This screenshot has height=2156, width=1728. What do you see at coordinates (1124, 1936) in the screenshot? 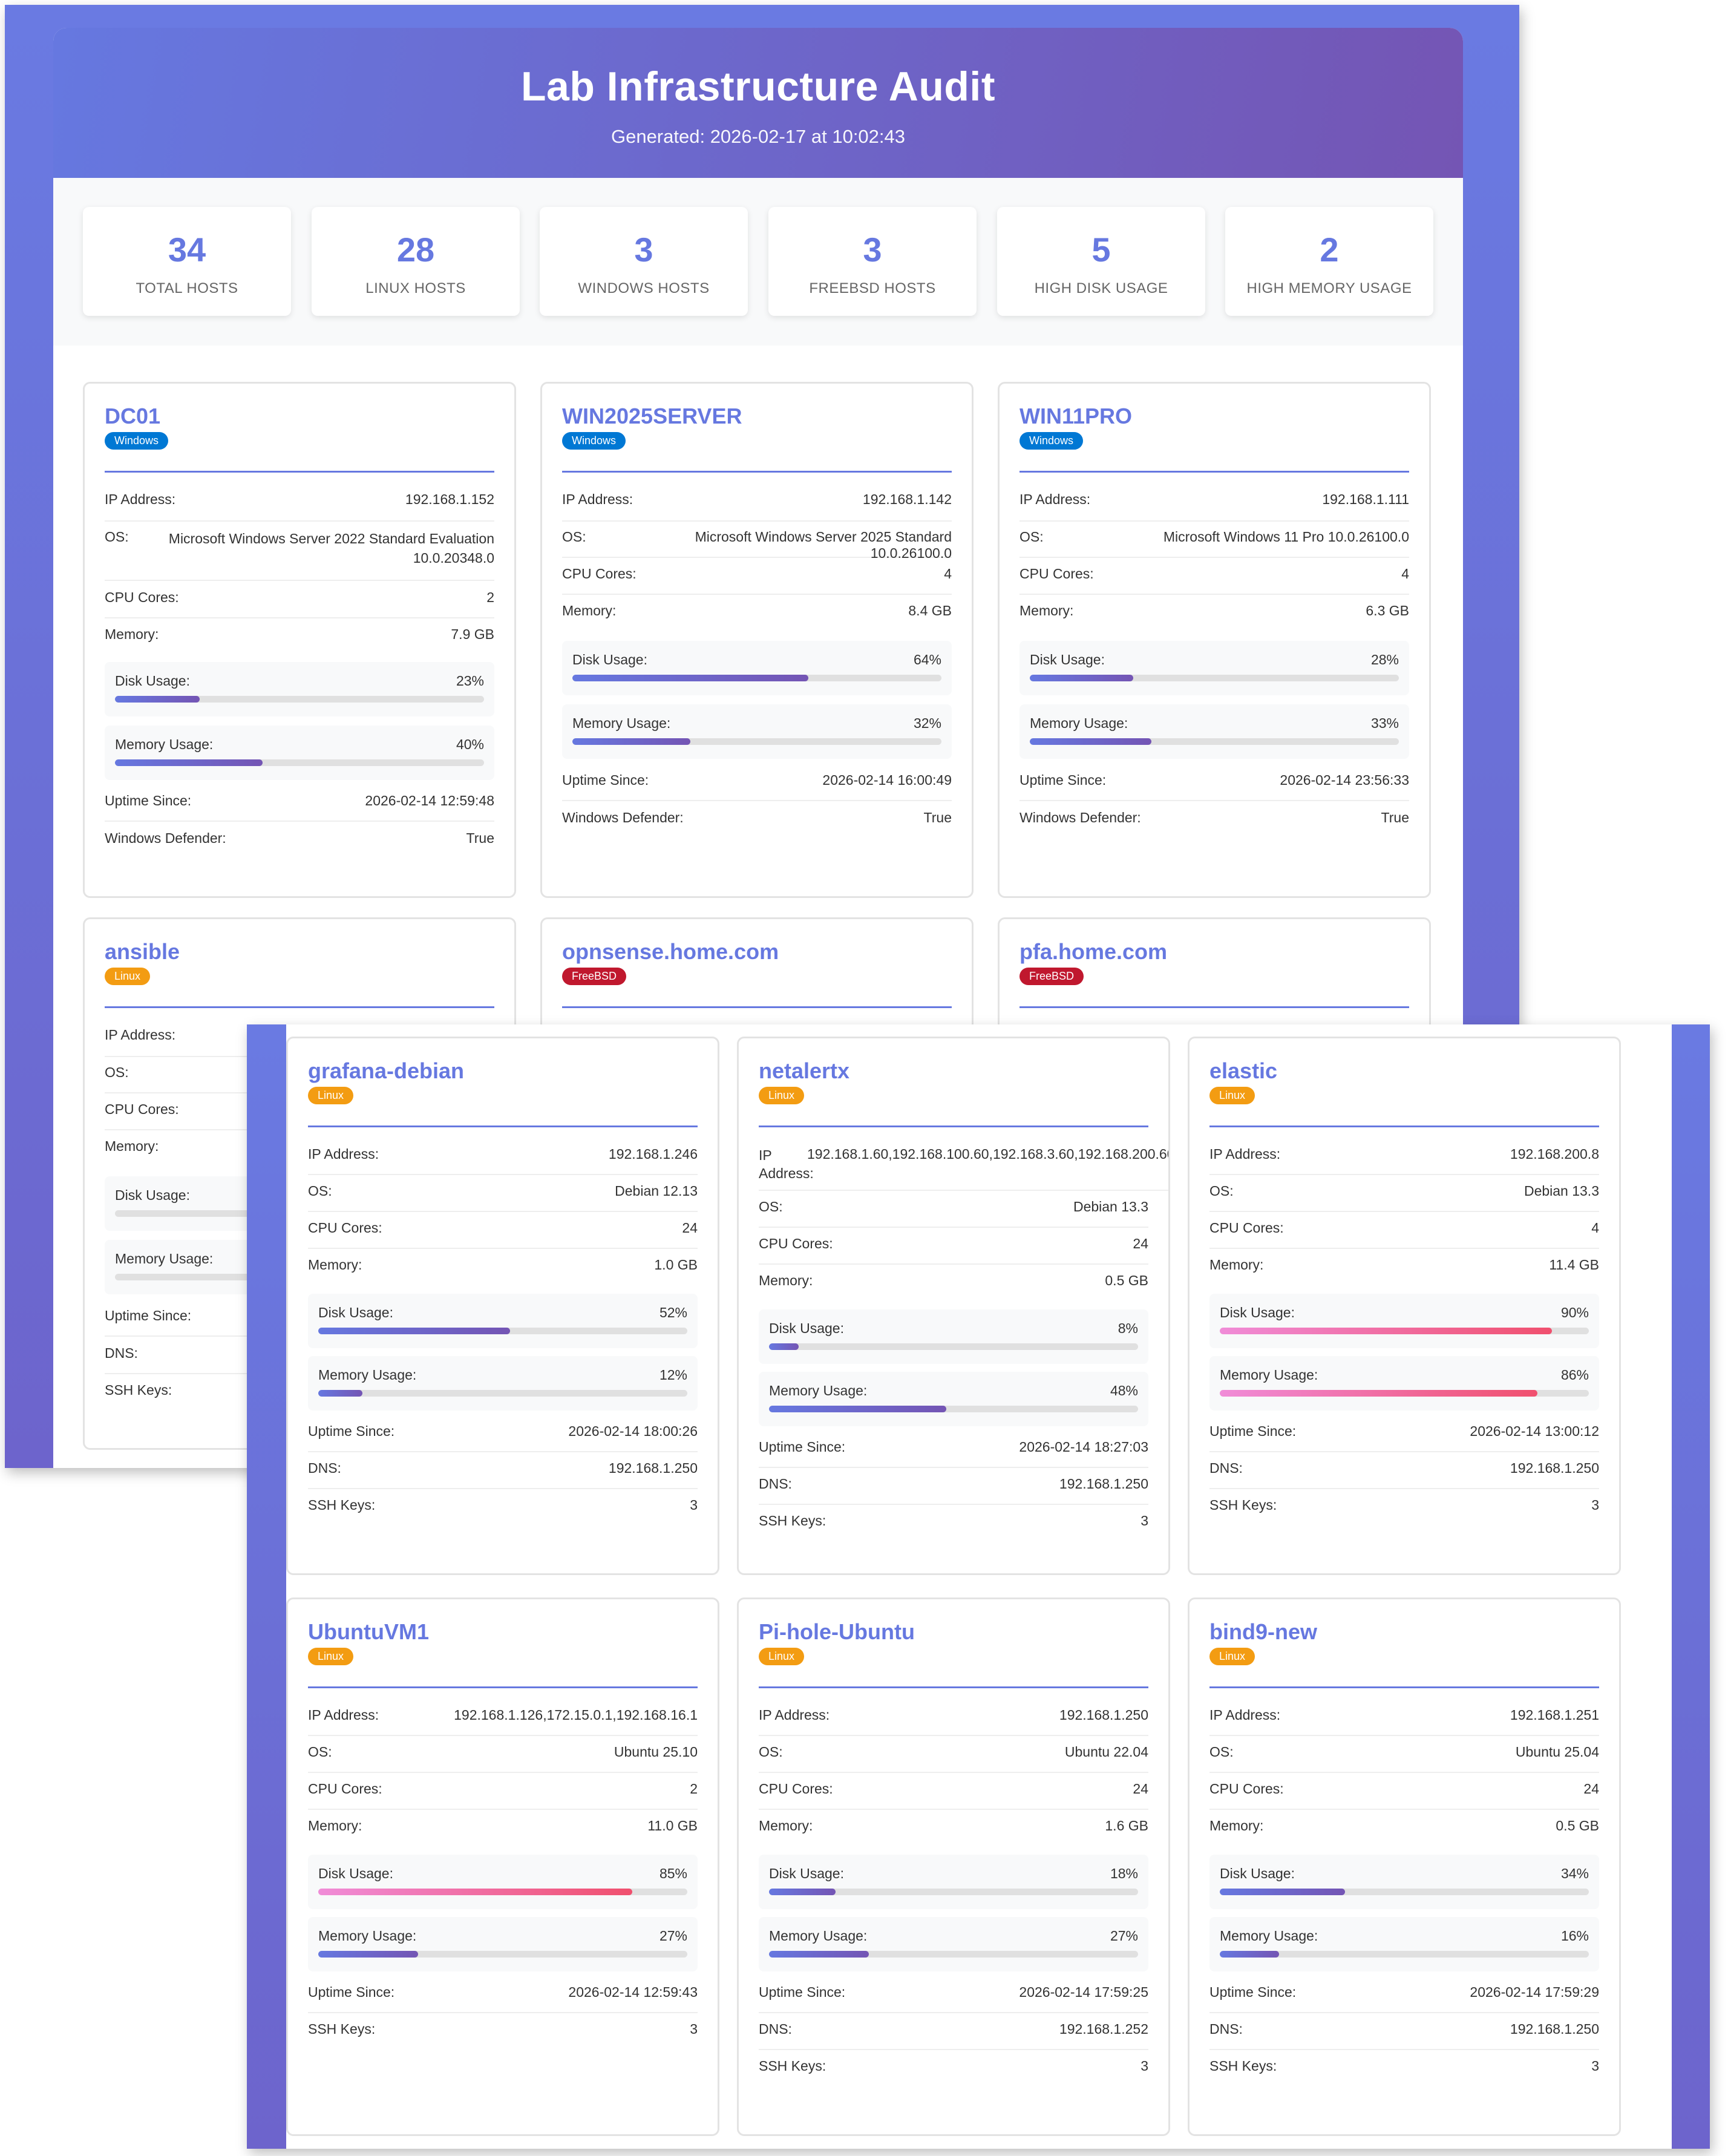
I see `usage-value: 27%` at bounding box center [1124, 1936].